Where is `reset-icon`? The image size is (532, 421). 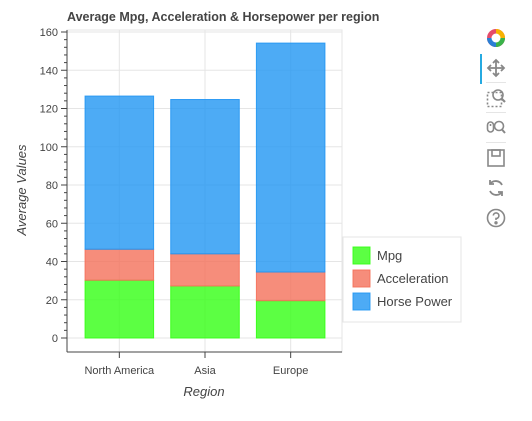 reset-icon is located at coordinates (496, 188).